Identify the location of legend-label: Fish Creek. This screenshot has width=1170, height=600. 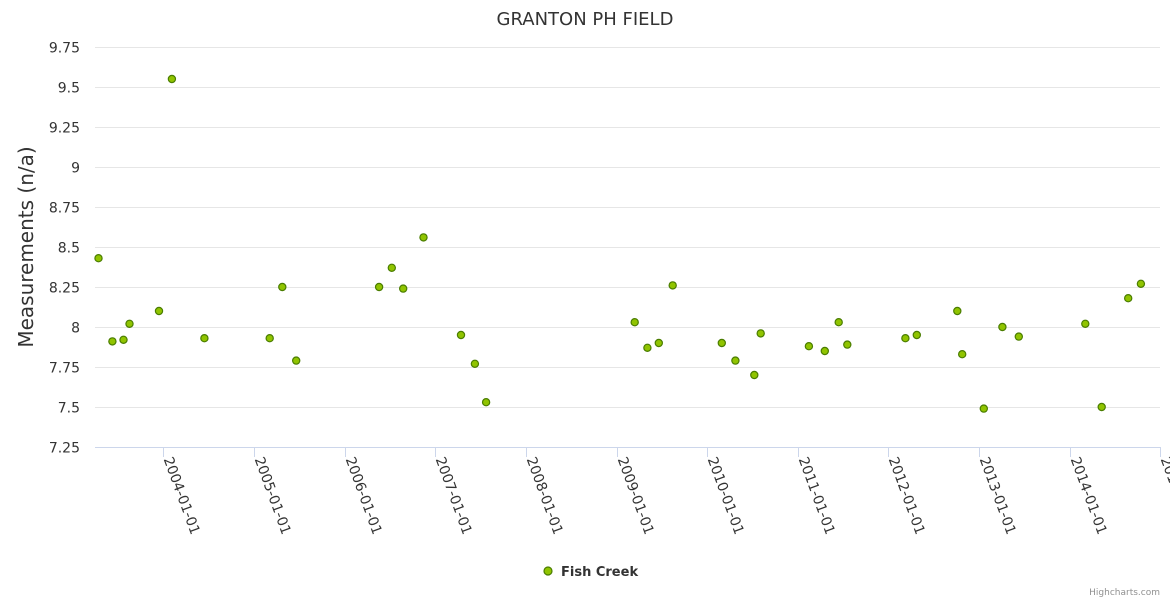
(599, 572).